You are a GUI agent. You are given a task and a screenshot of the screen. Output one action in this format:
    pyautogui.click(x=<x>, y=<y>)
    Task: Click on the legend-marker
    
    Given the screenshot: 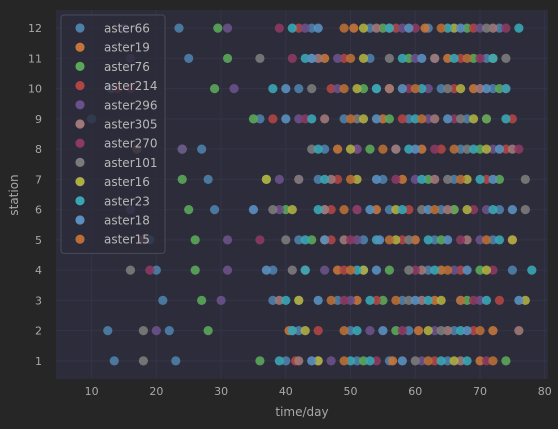 What is the action you would take?
    pyautogui.click(x=80, y=28)
    